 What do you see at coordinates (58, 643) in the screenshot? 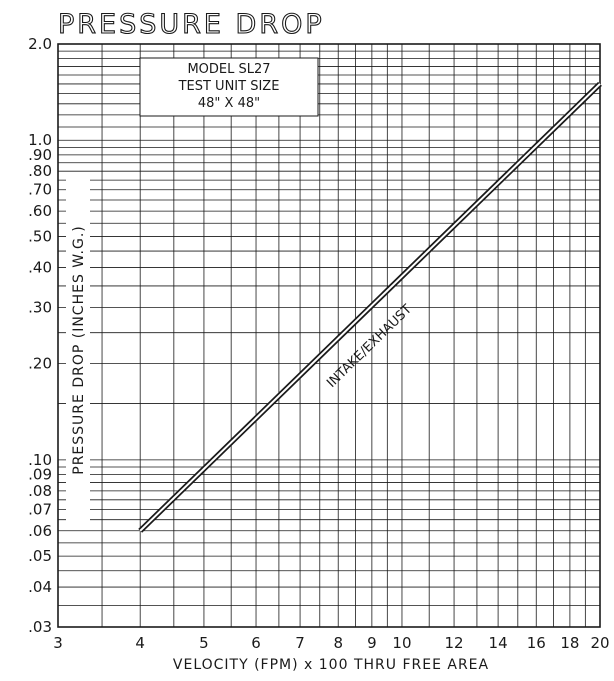
I see `x-tick-label: 3` at bounding box center [58, 643].